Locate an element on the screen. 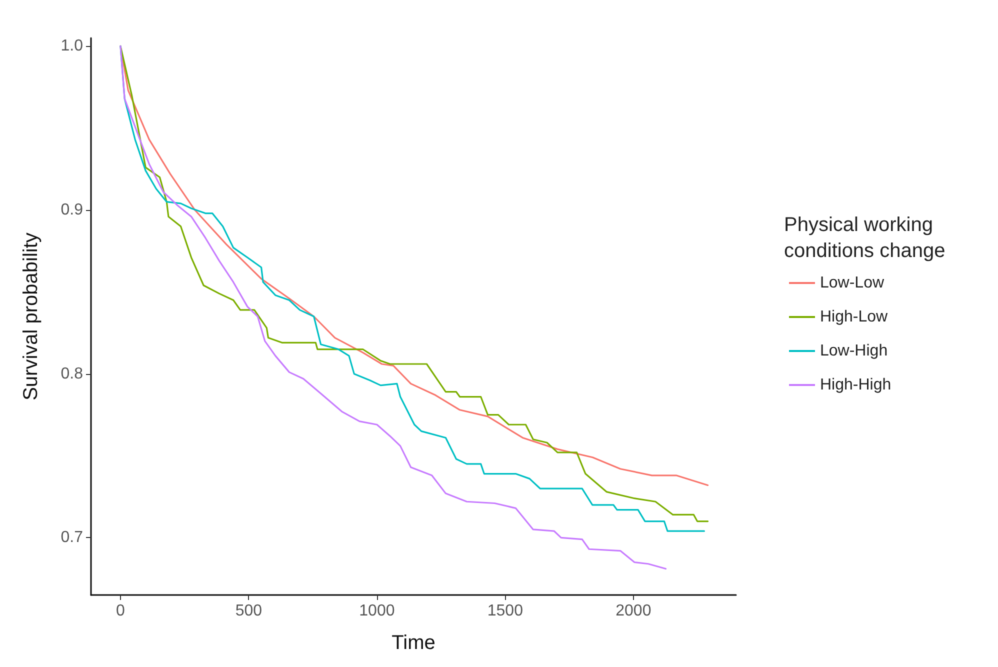 Image resolution: width=998 pixels, height=667 pixels. legend-label: High-High is located at coordinates (856, 385).